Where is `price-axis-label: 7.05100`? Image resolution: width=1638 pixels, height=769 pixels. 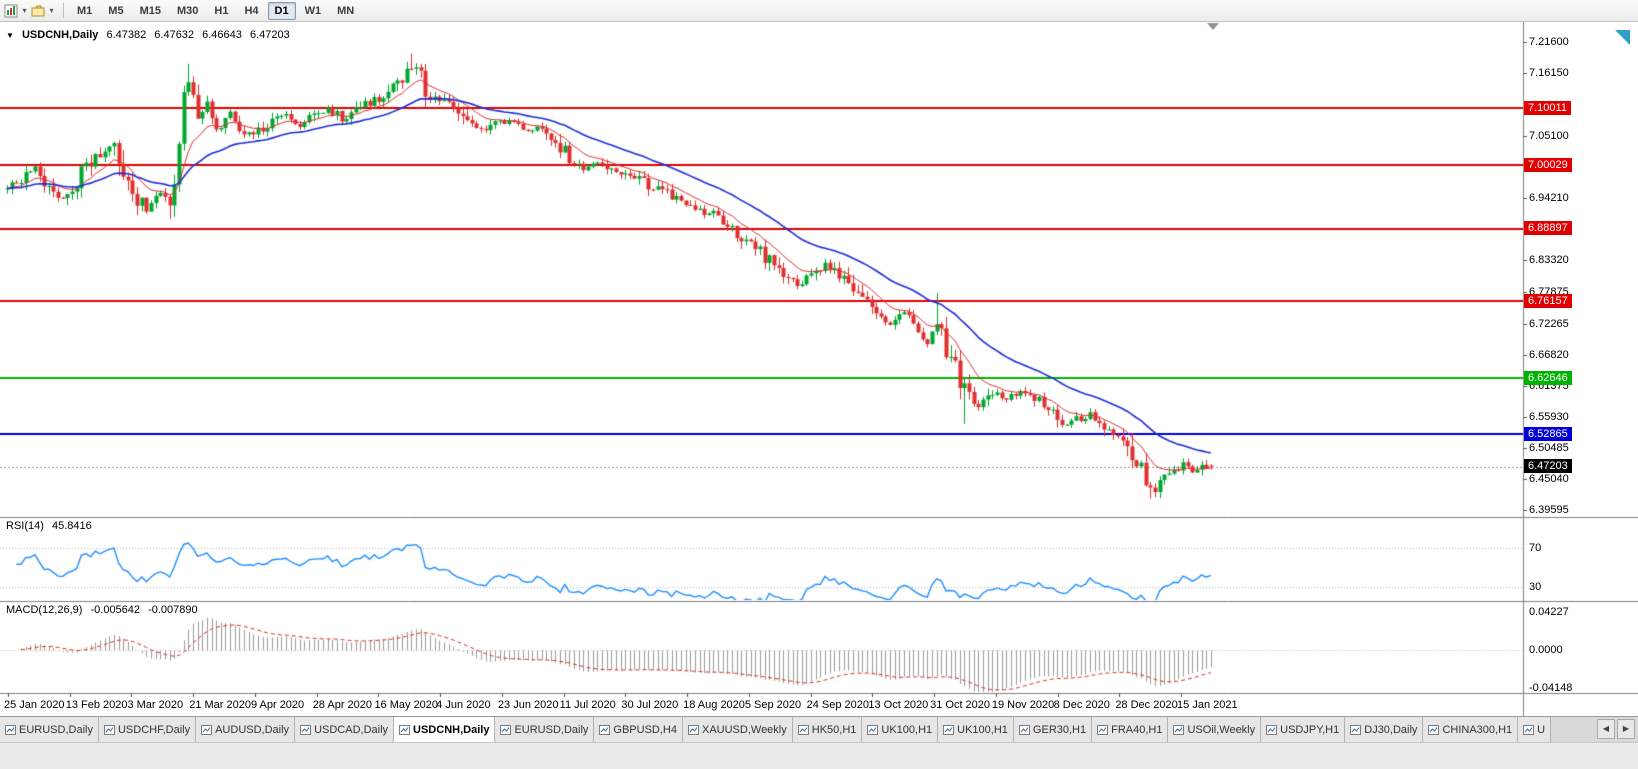
price-axis-label: 7.05100 is located at coordinates (1549, 136).